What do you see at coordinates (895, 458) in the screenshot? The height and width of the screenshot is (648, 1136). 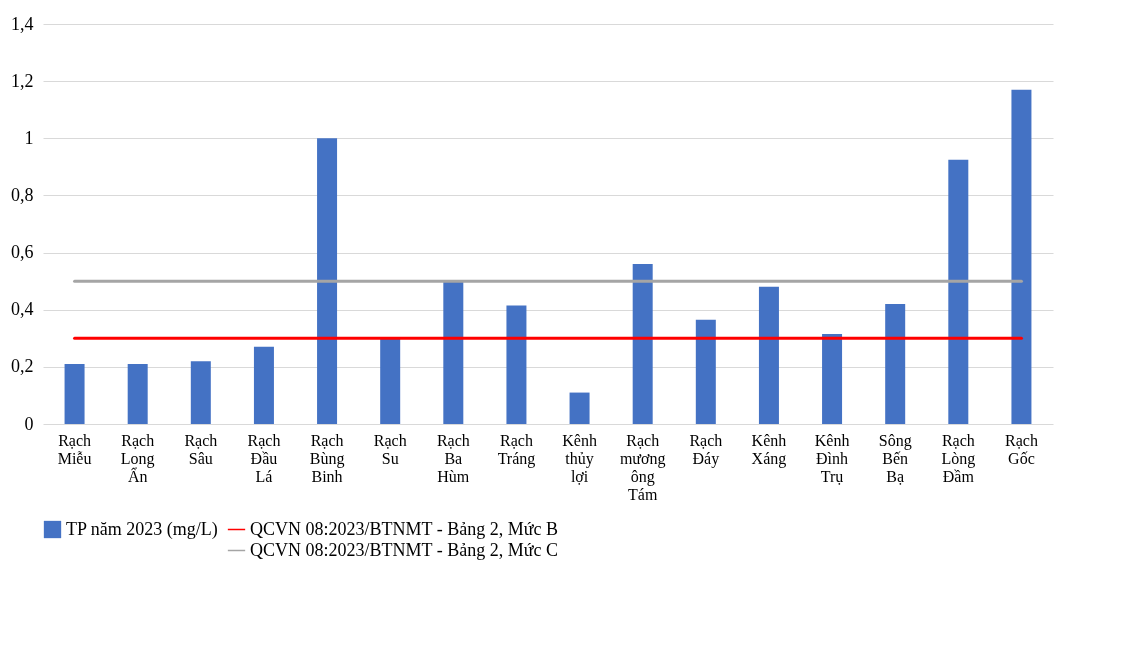 I see `x-tick-label: Sông Bến Bạ` at bounding box center [895, 458].